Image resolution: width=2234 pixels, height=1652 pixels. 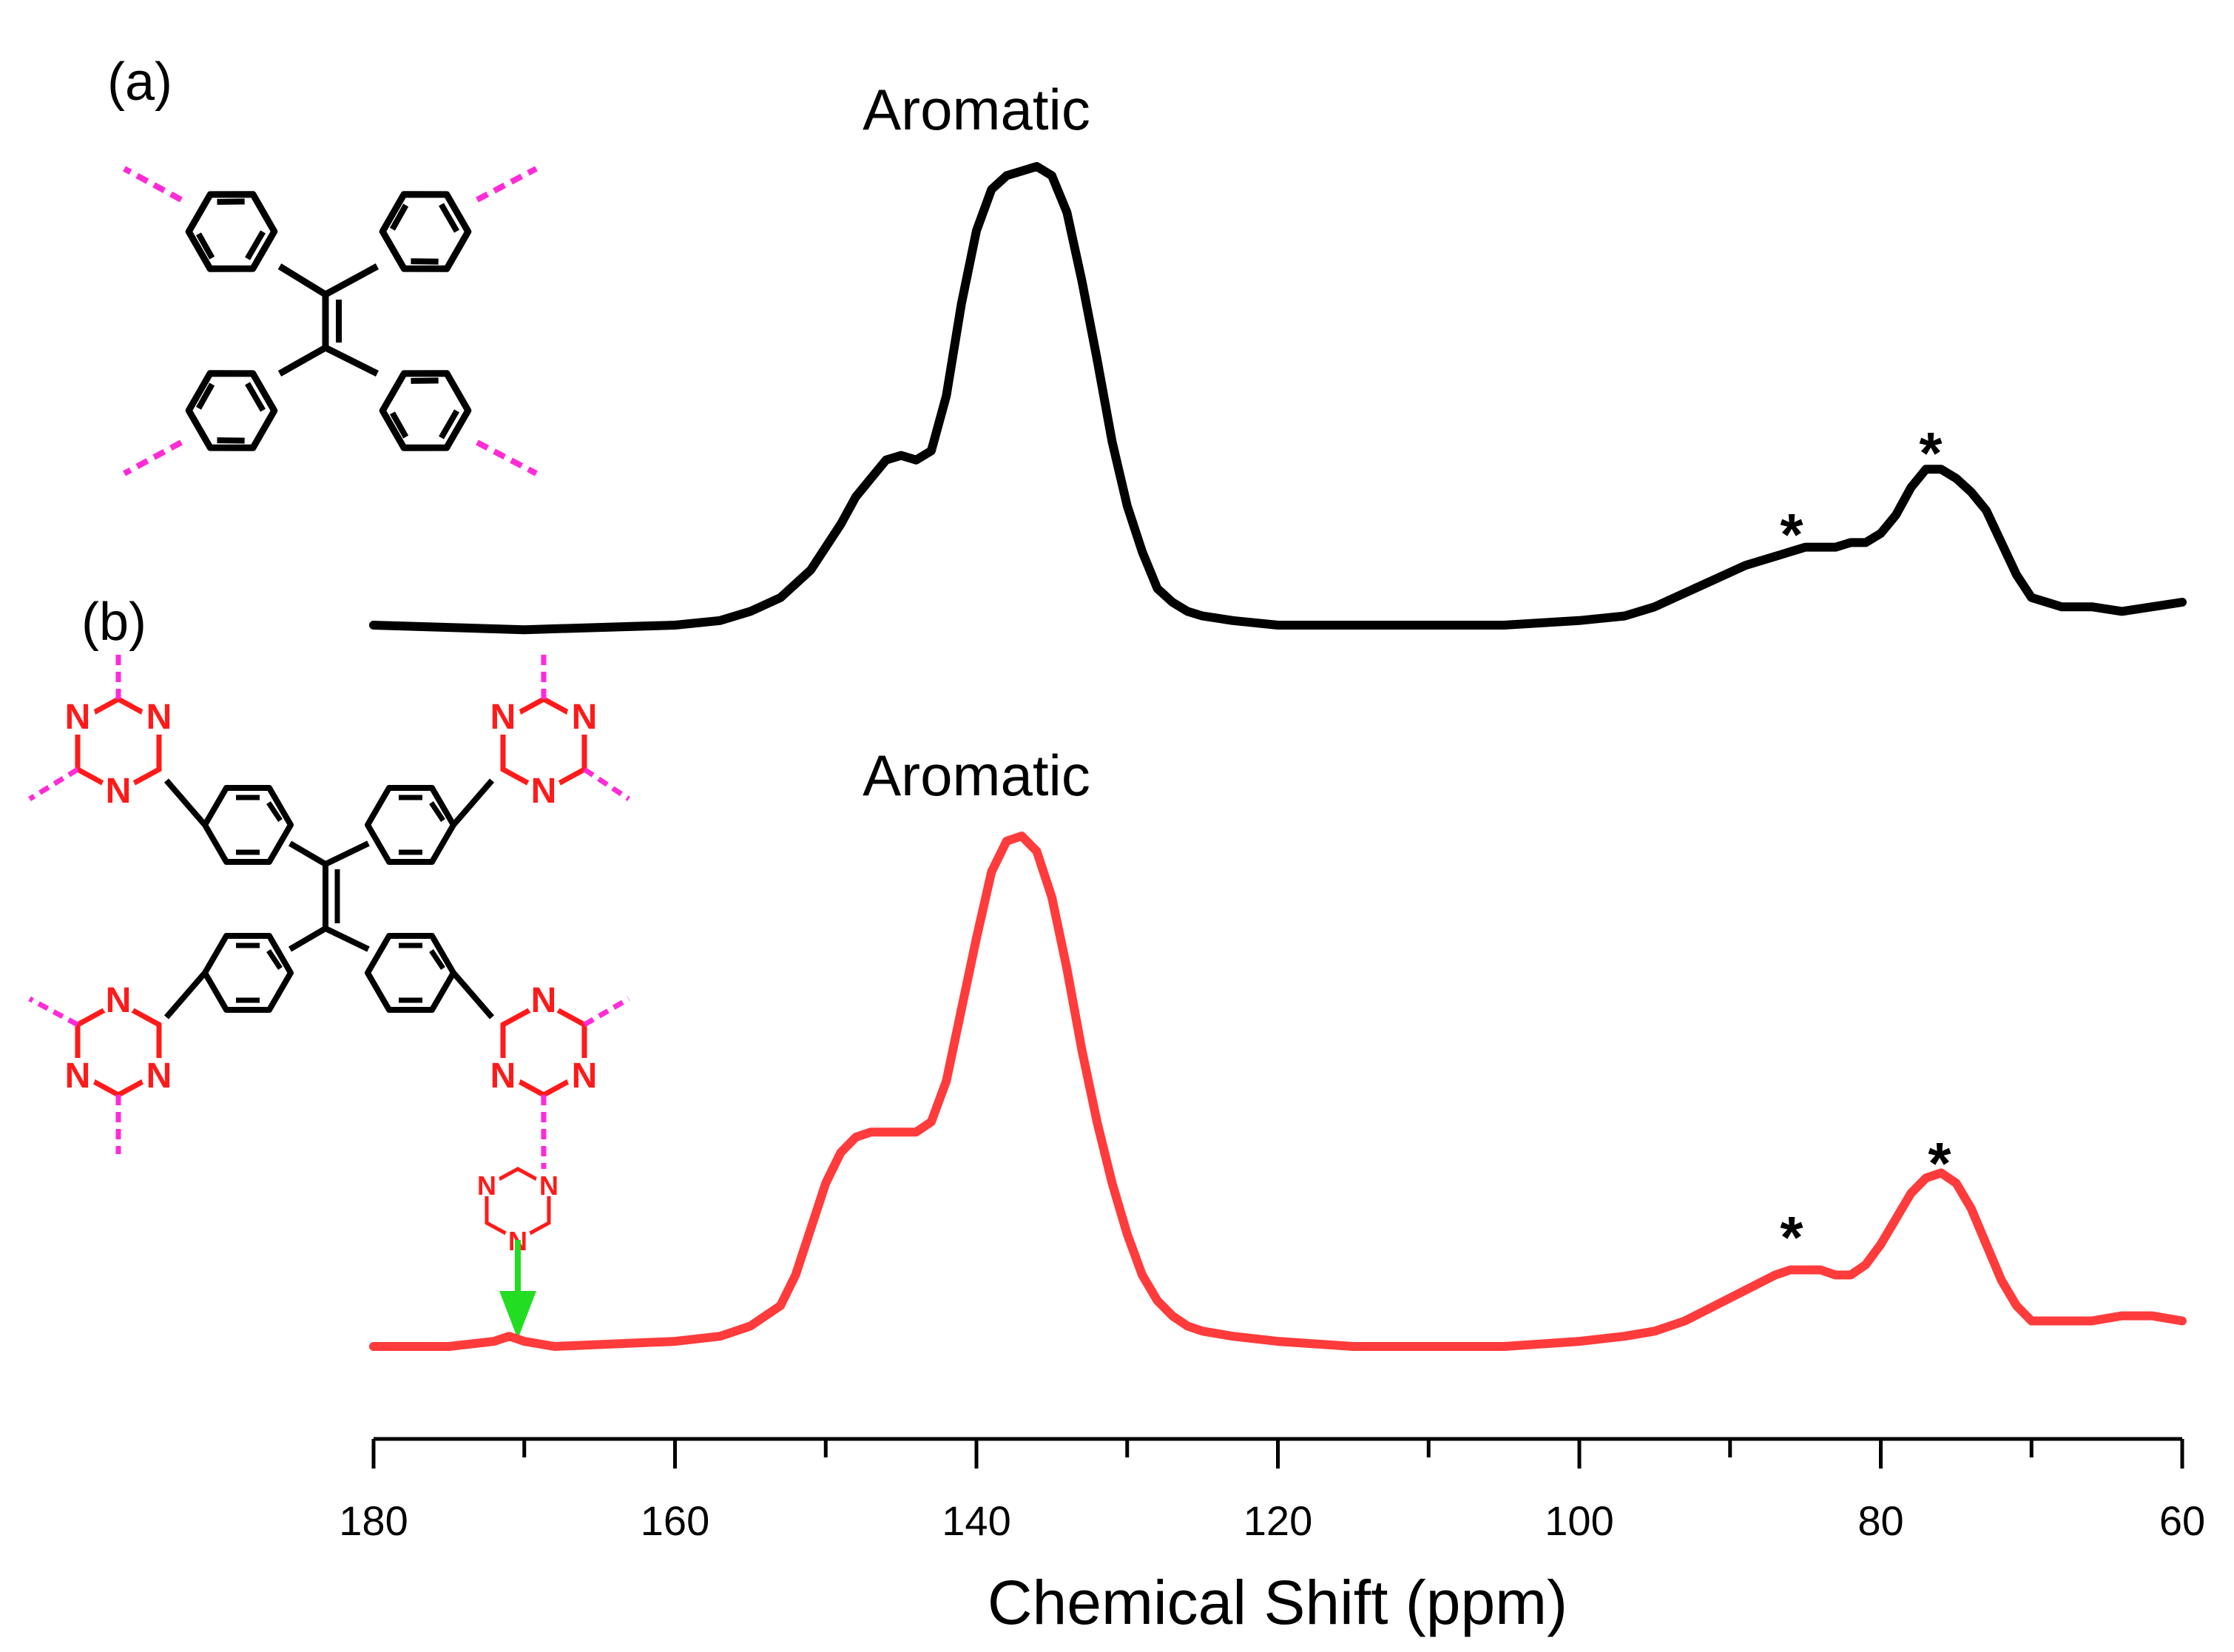 What do you see at coordinates (373, 1520) in the screenshot?
I see `x-tick-label-180: 180` at bounding box center [373, 1520].